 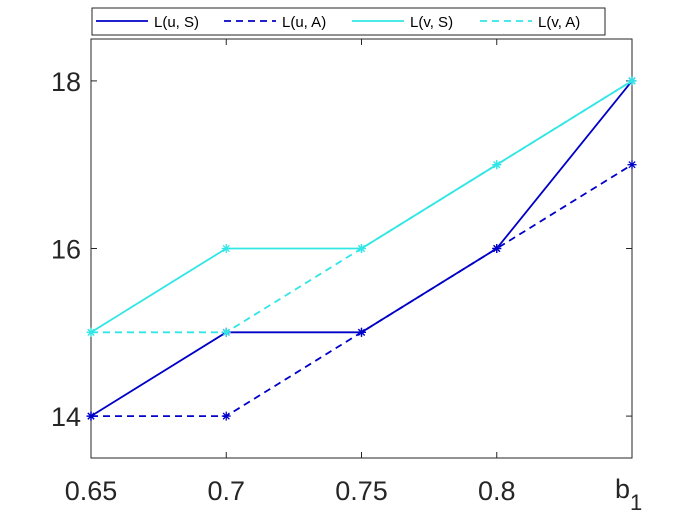 I want to click on x-tick-label: 0.7, so click(x=226, y=491).